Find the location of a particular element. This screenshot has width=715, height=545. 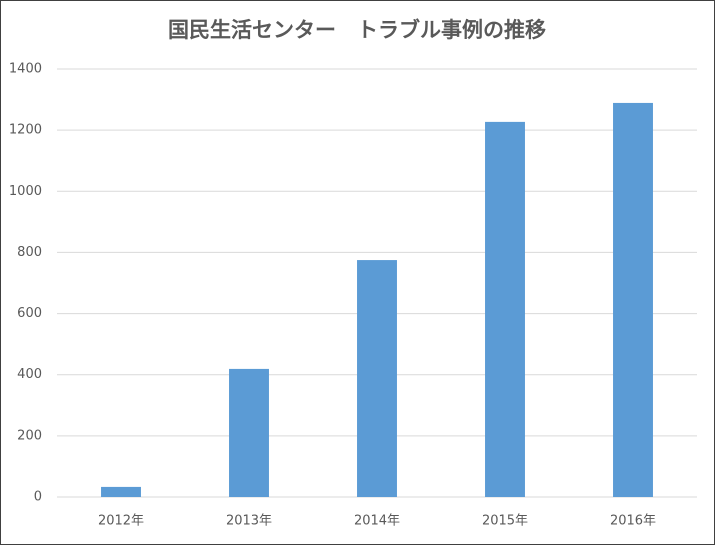

x-tick-label: 2014年 is located at coordinates (377, 521).